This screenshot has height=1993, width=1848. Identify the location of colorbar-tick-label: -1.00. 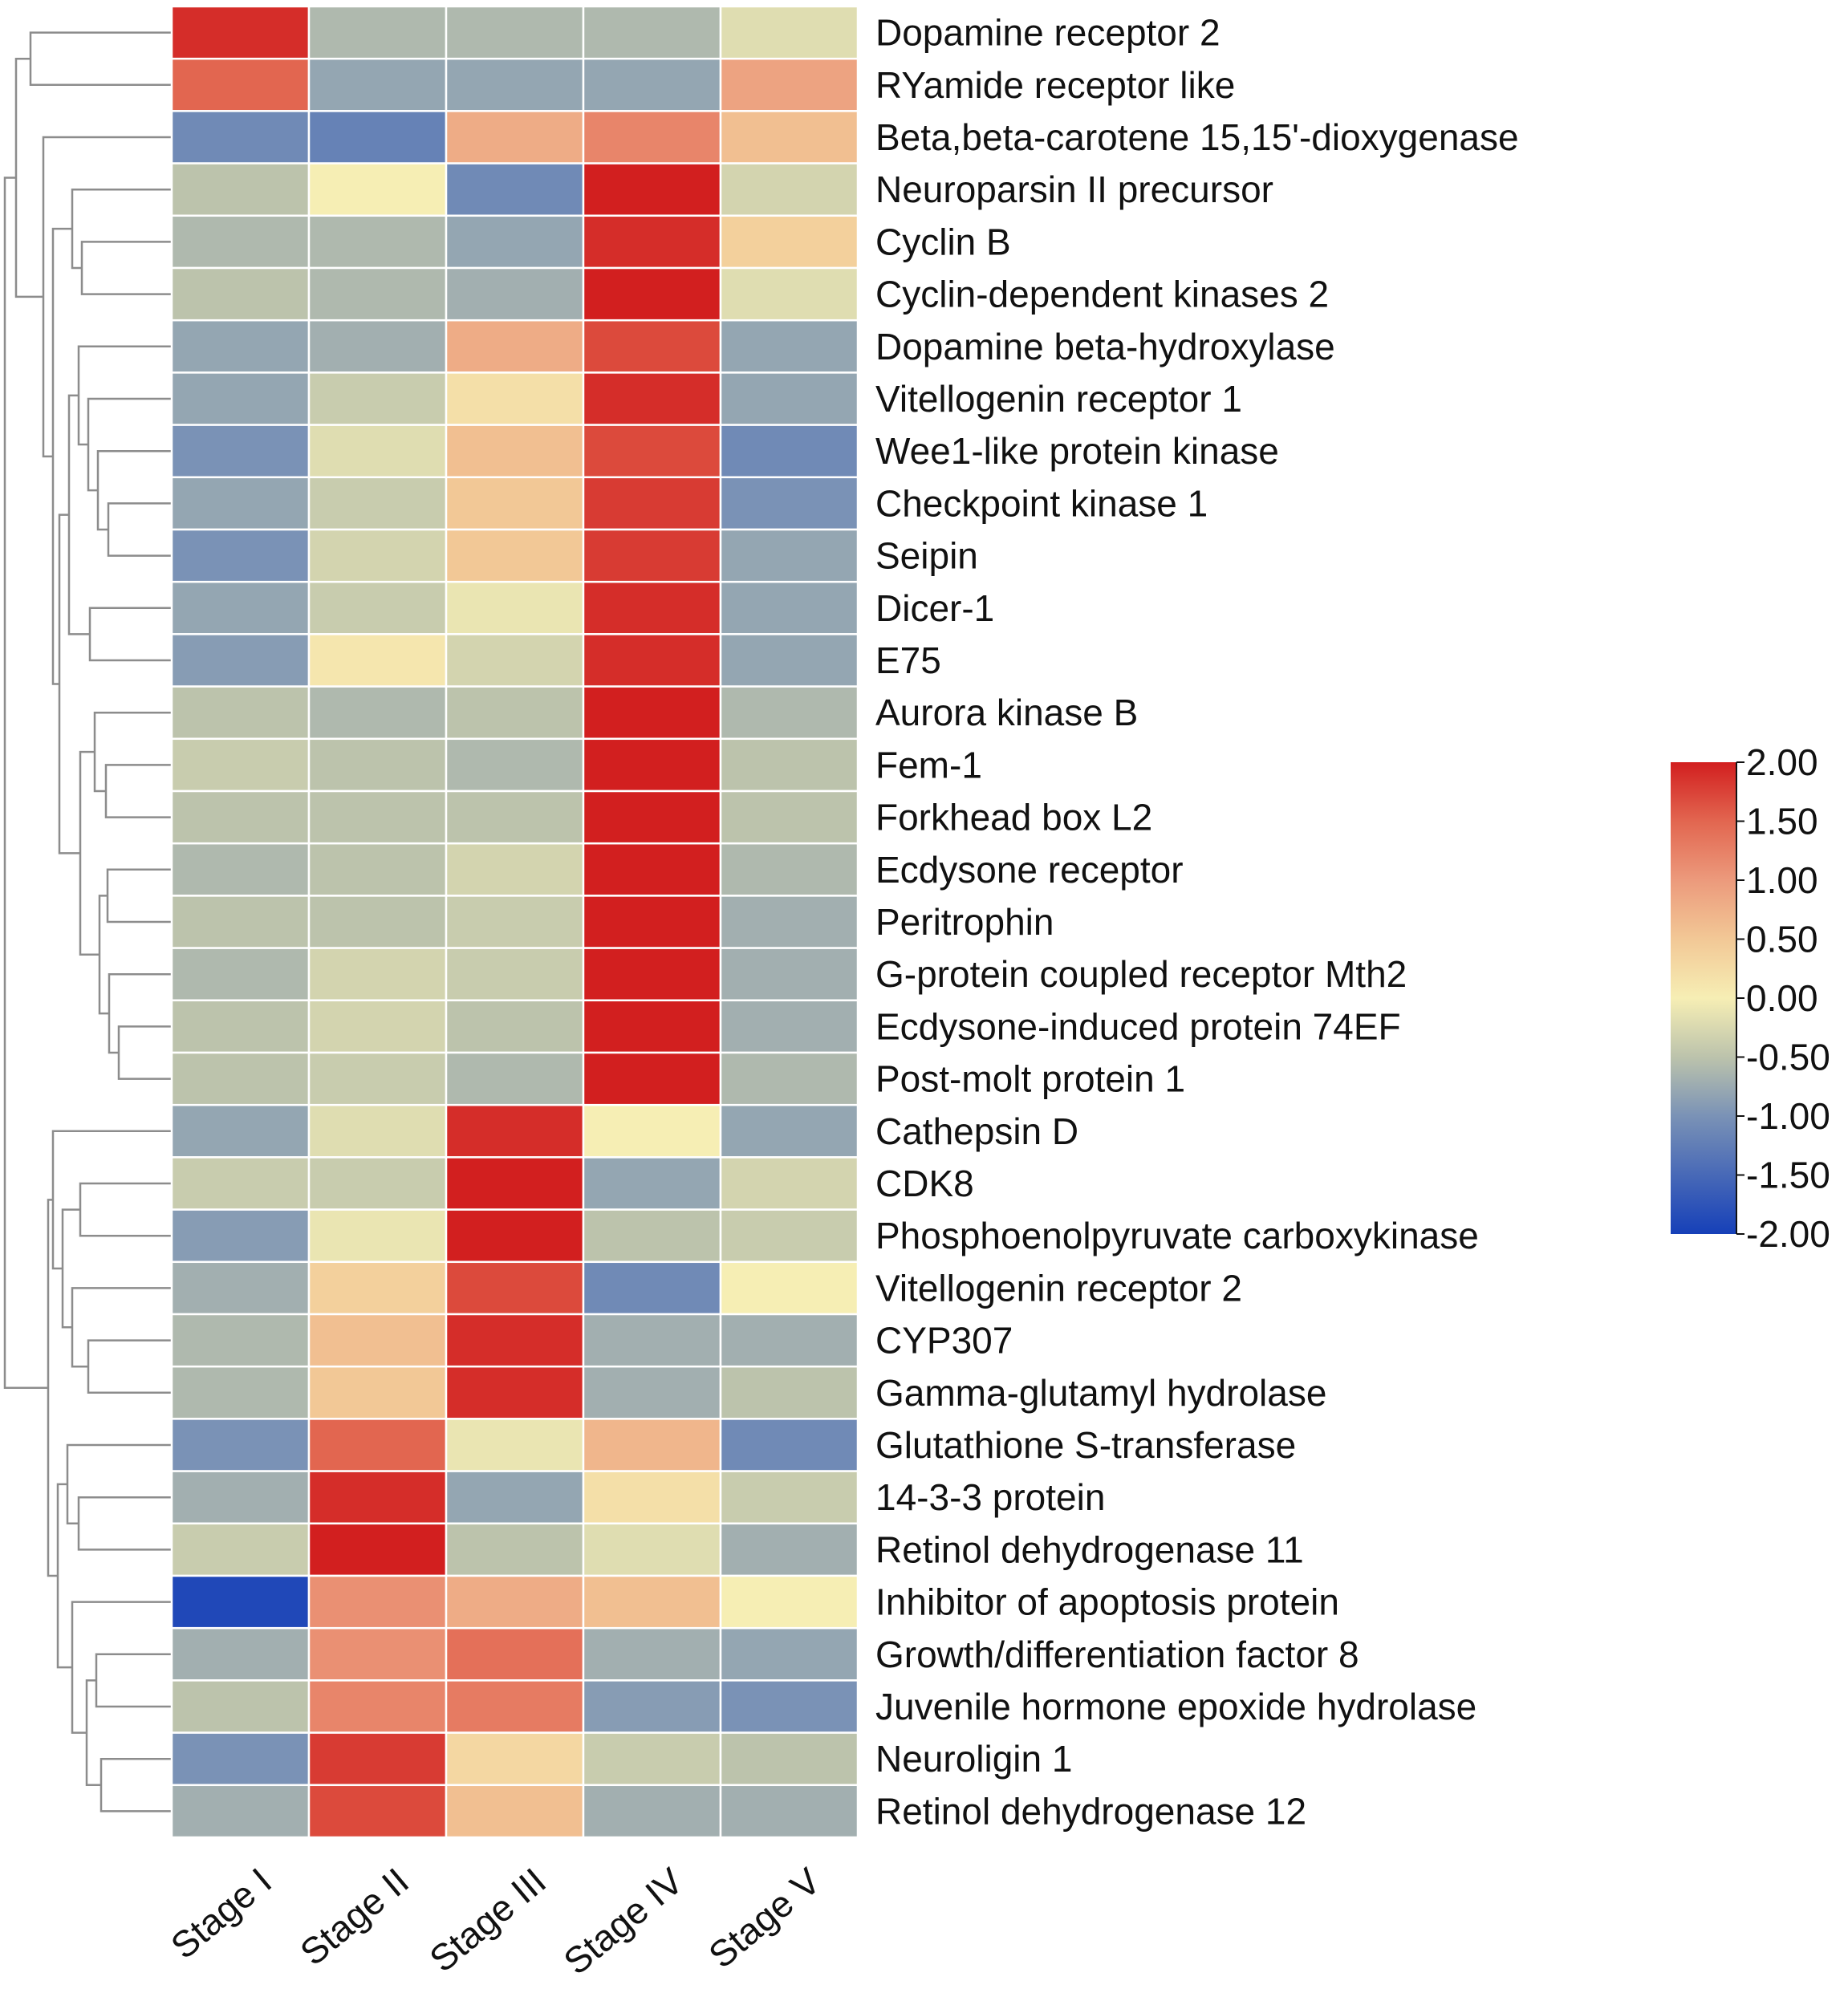
(1788, 1116).